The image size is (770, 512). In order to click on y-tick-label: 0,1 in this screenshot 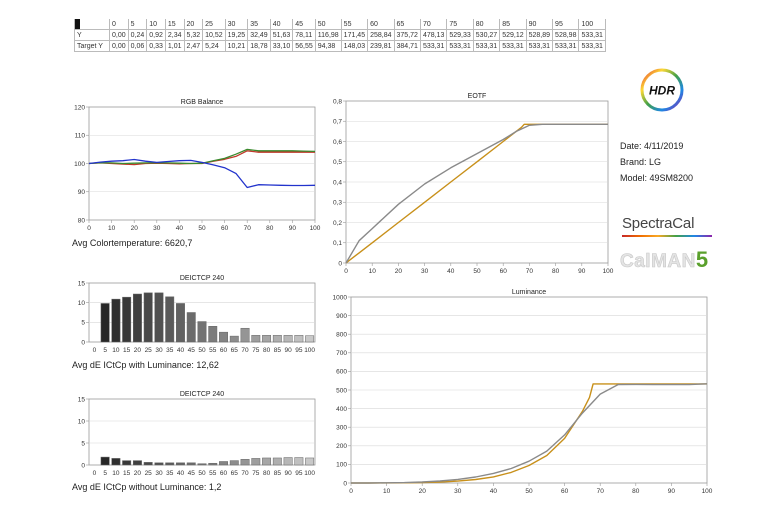, I will do `click(337, 243)`.